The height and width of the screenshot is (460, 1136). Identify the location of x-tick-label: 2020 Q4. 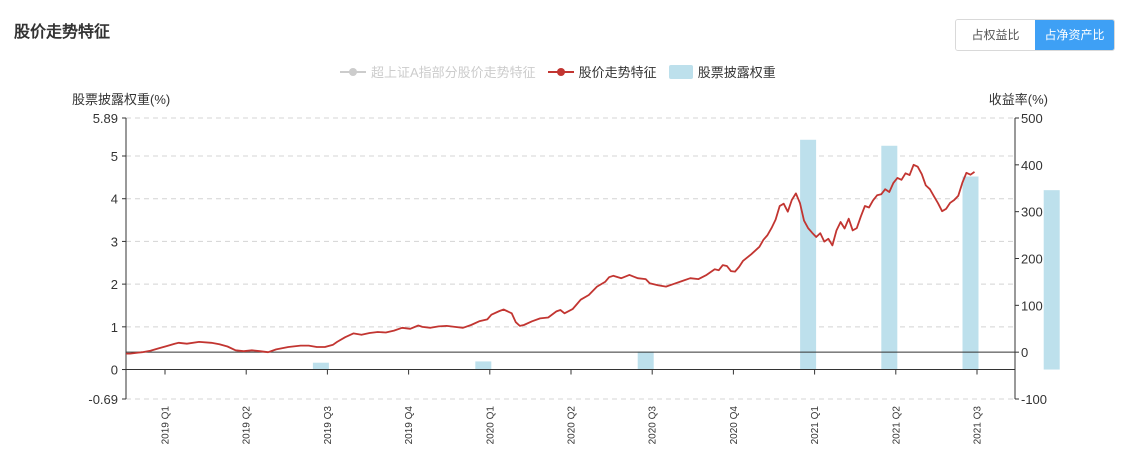
(734, 425).